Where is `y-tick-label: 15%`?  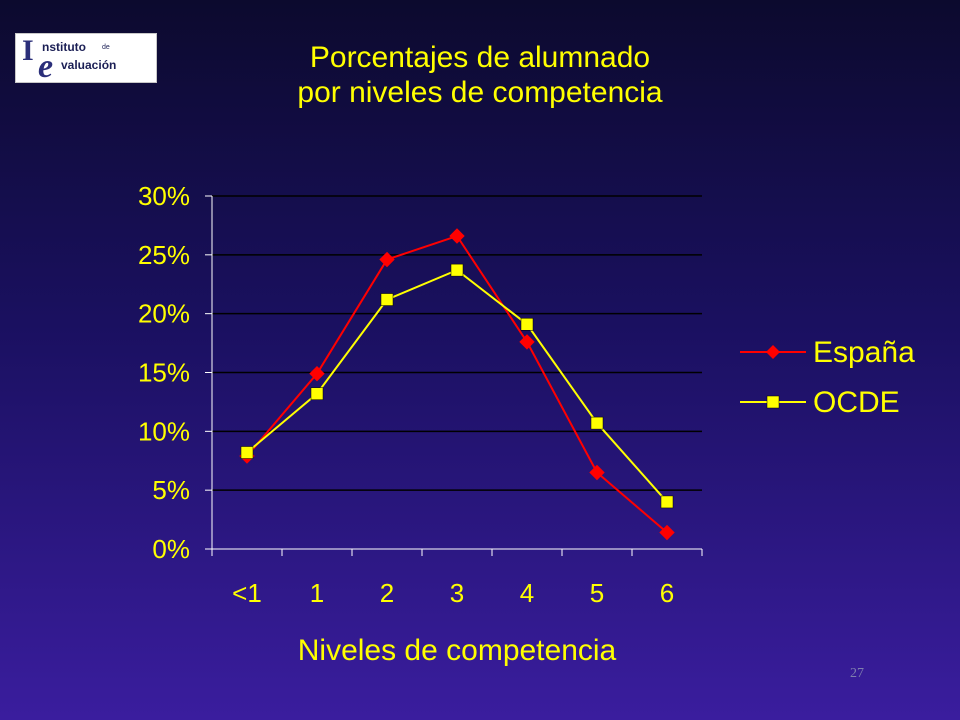 y-tick-label: 15% is located at coordinates (164, 373).